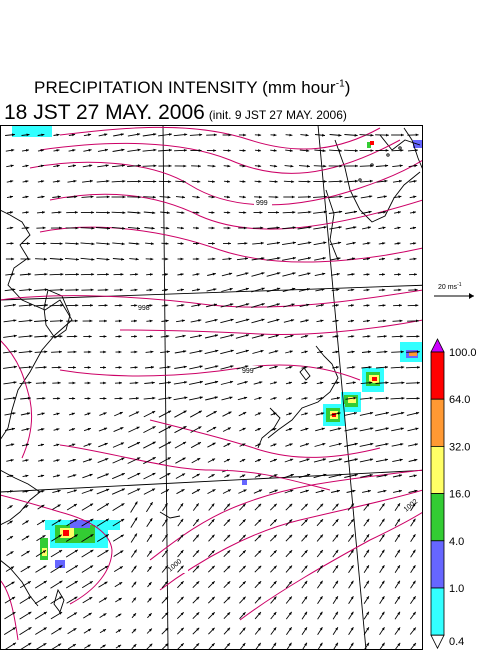 This screenshot has width=500, height=650. What do you see at coordinates (248, 371) in the screenshot?
I see `isobar-label: 999` at bounding box center [248, 371].